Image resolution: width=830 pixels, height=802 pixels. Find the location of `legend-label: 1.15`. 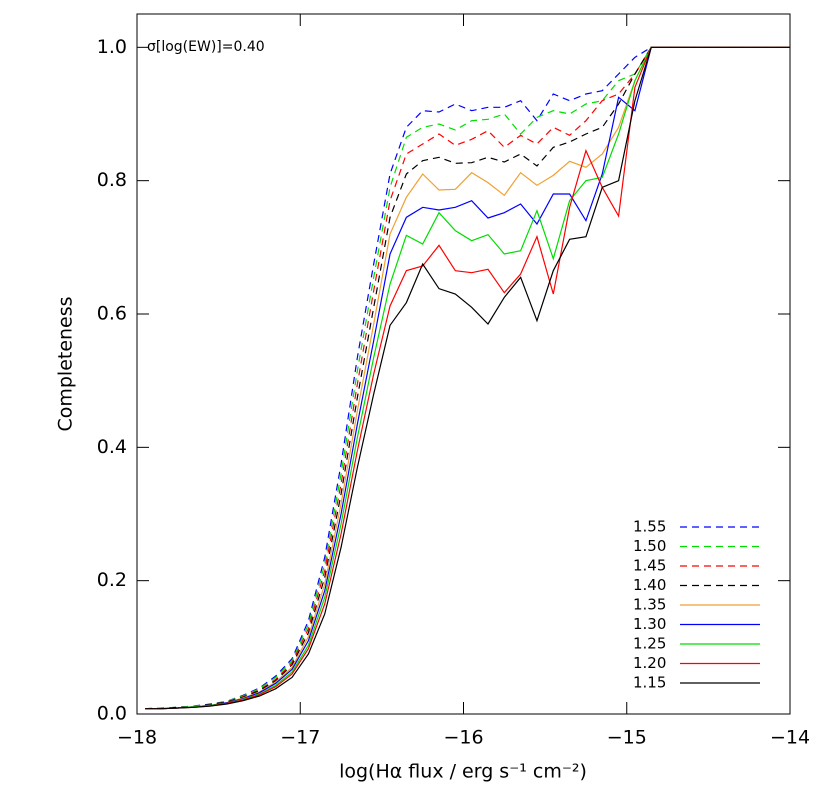

legend-label: 1.15 is located at coordinates (649, 683).